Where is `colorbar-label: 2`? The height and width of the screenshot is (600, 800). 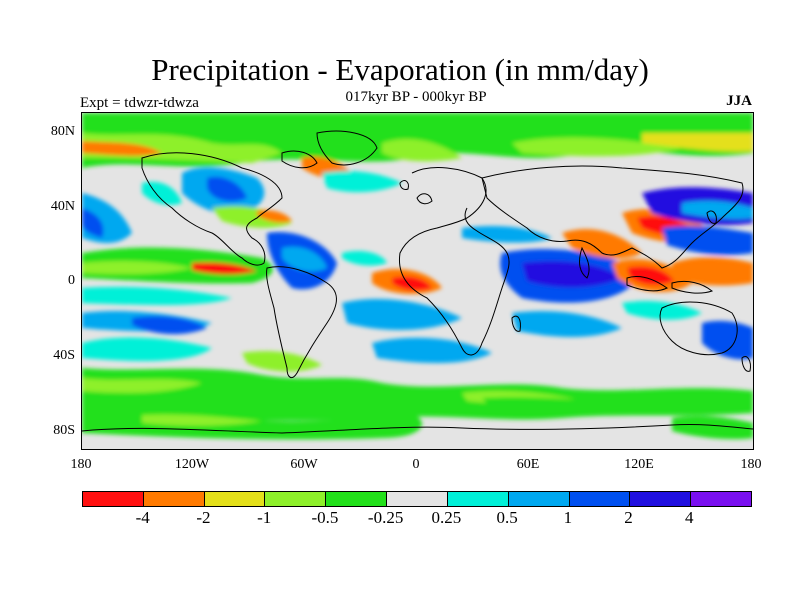
colorbar-label: 2 is located at coordinates (628, 517).